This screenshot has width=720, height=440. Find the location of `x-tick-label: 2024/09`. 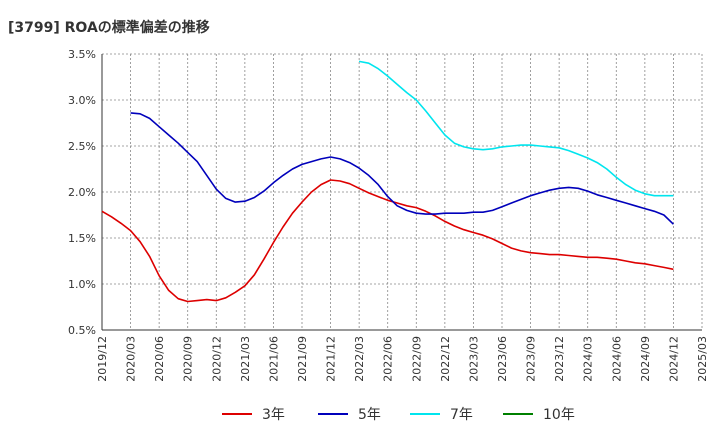

x-tick-label: 2024/09 is located at coordinates (645, 359).